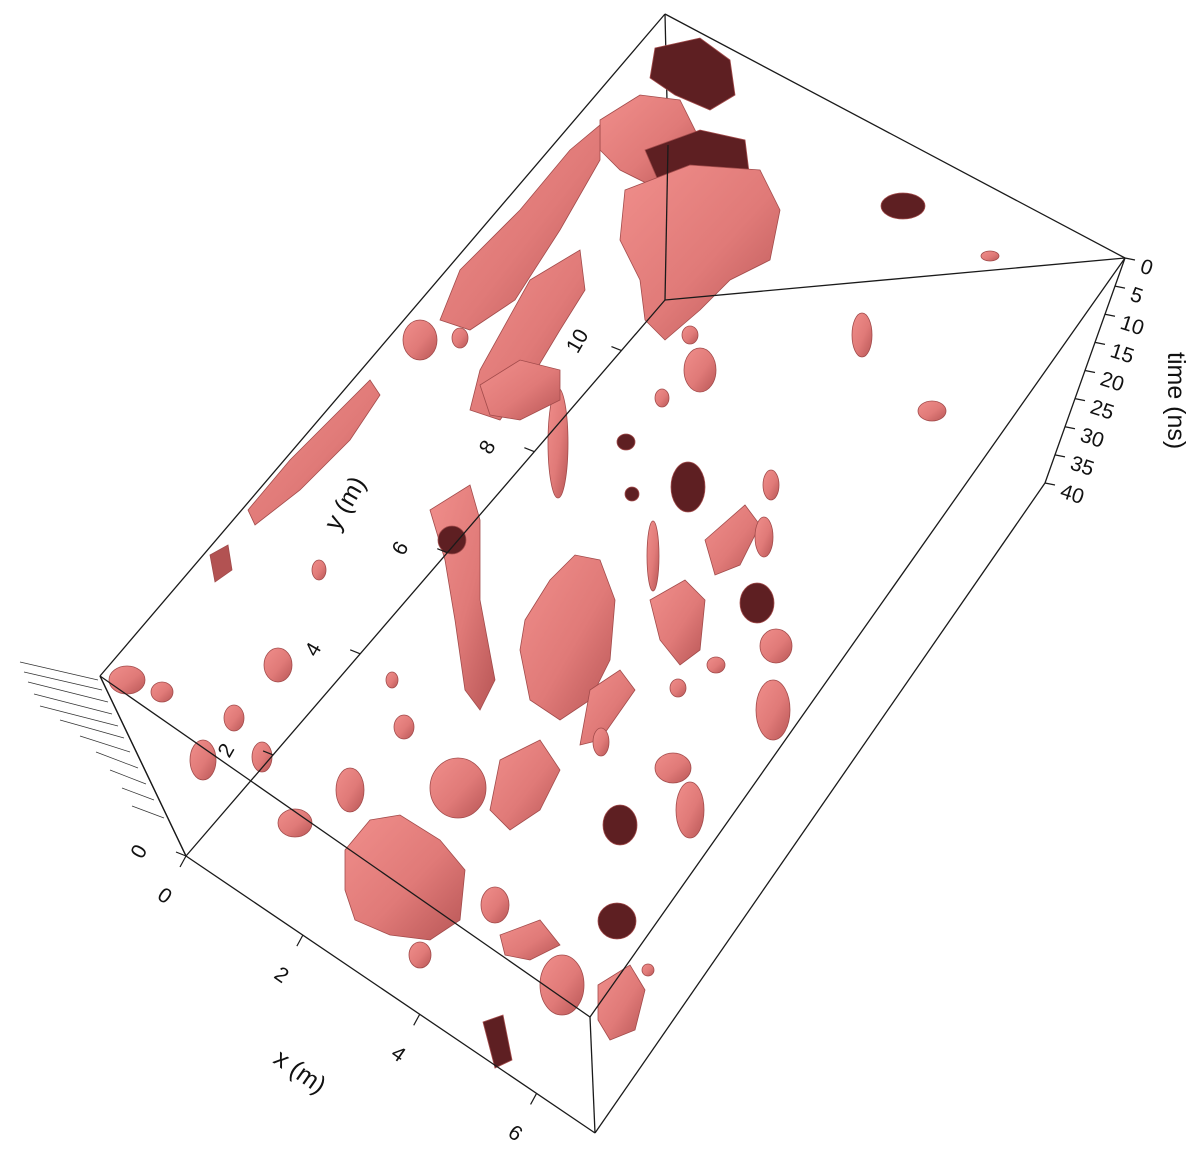 Image resolution: width=1199 pixels, height=1162 pixels. I want to click on z-tick-label: 5, so click(1136, 295).